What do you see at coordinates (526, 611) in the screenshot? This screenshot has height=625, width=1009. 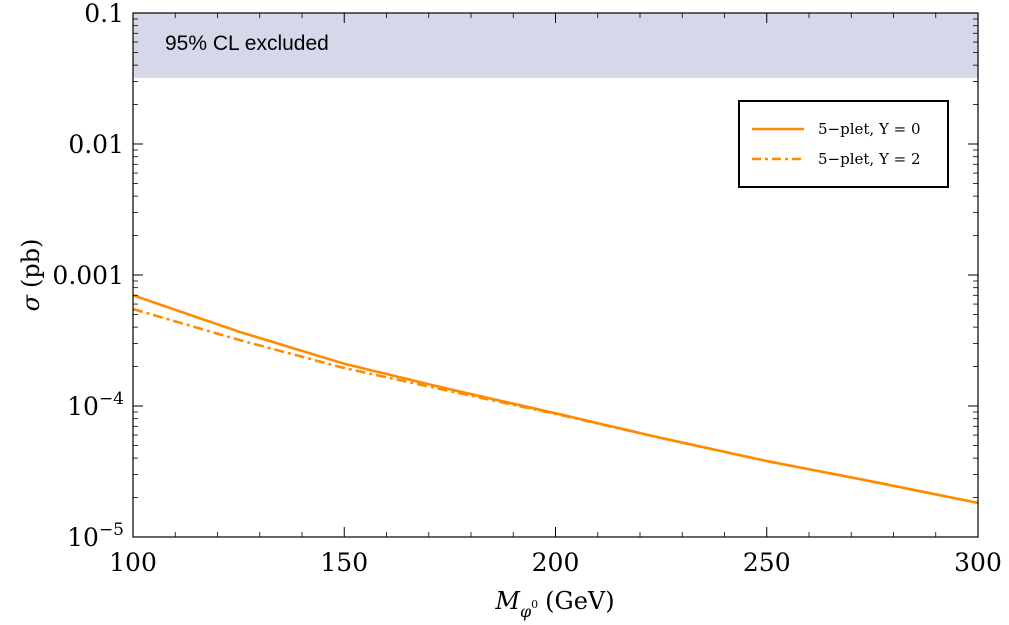 I see `x-axis-label-subscript: φ` at bounding box center [526, 611].